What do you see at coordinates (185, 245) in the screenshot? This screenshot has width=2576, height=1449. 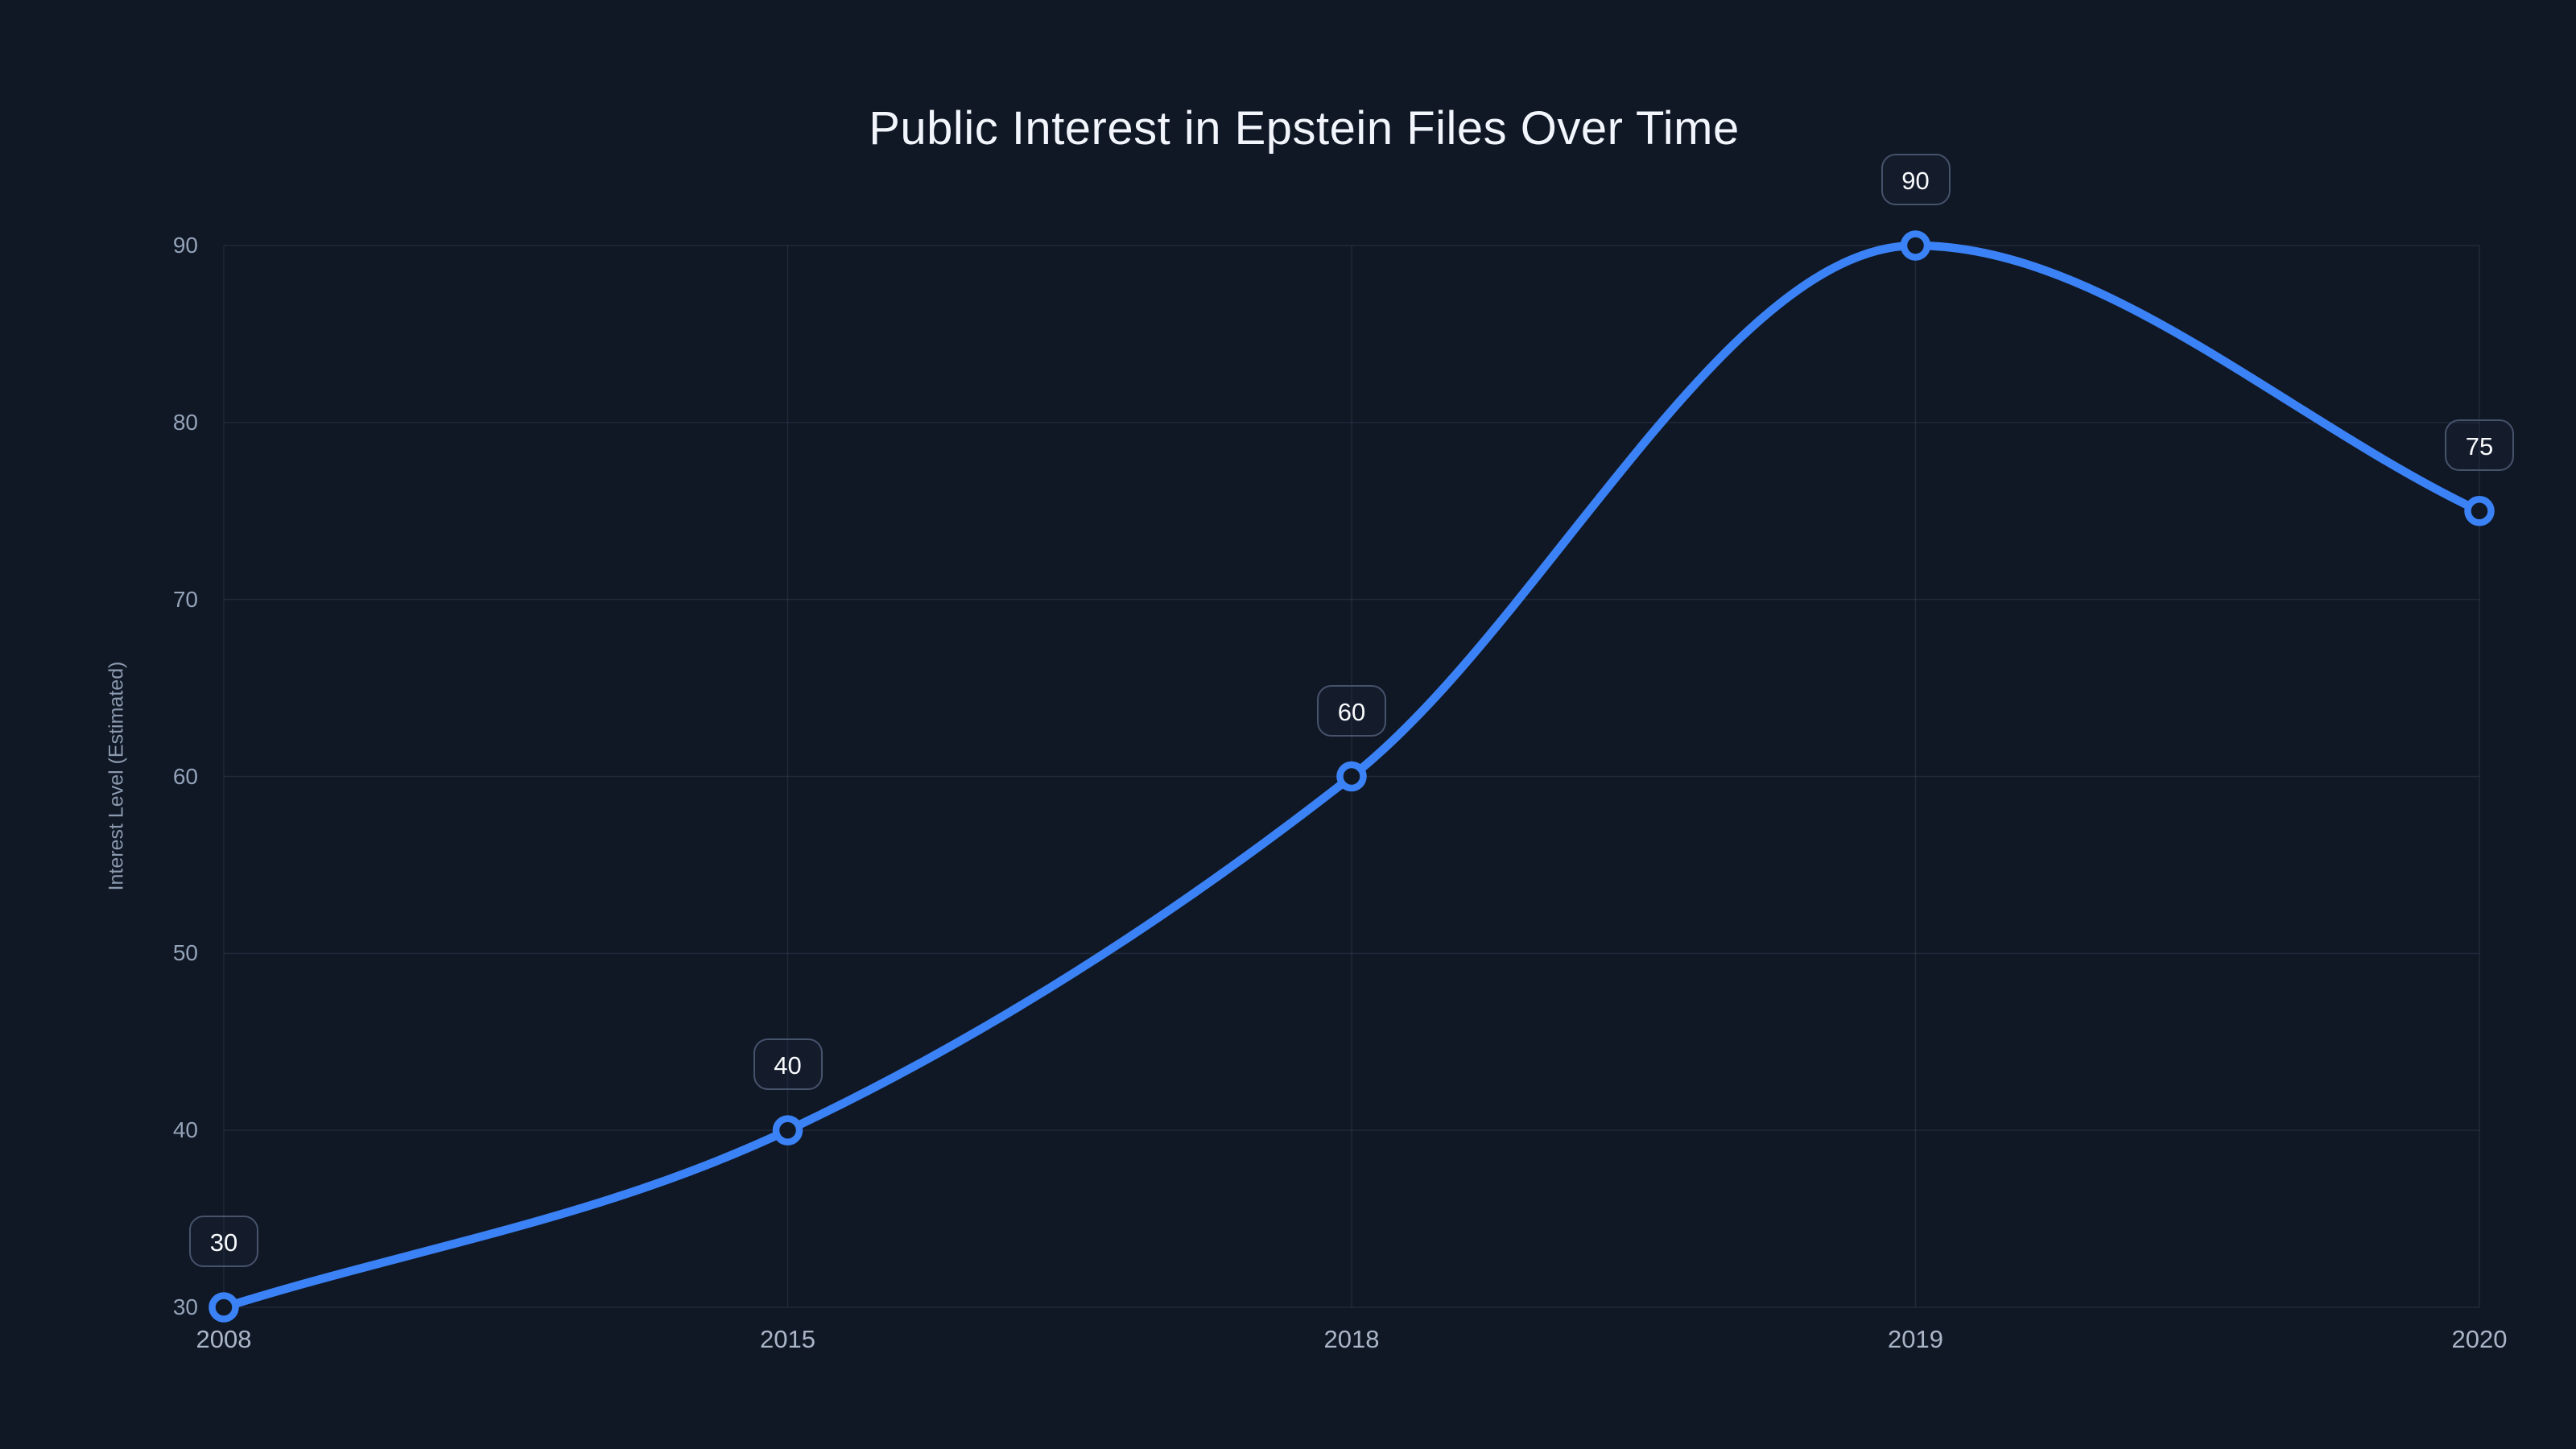 I see `y-tick-label: 90` at bounding box center [185, 245].